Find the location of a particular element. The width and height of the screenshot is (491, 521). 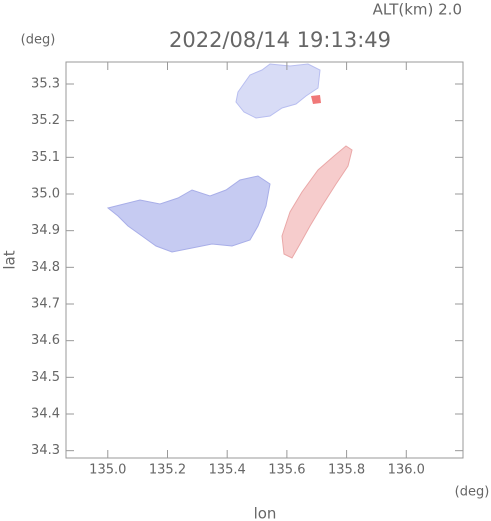

x-unit: (deg) is located at coordinates (472, 492).